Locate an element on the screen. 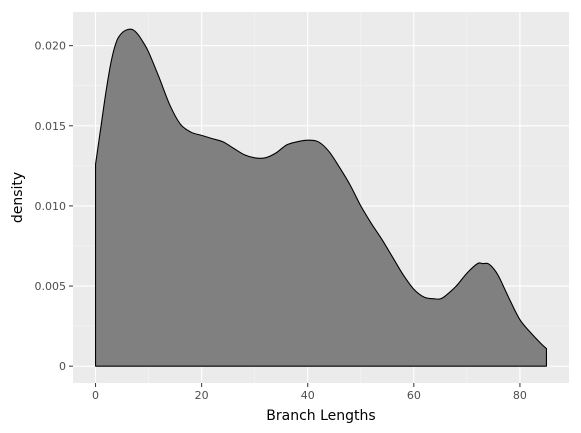  y-axis: 0 0.005 0.010 0.015 0.020 is located at coordinates (54, 206).